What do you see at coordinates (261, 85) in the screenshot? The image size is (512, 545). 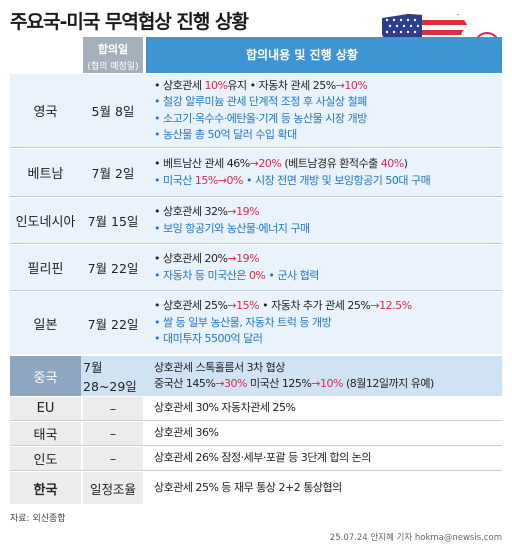 I see `content-line: • 상호관세 10%유지 • 자동차 관세 25%→10%` at bounding box center [261, 85].